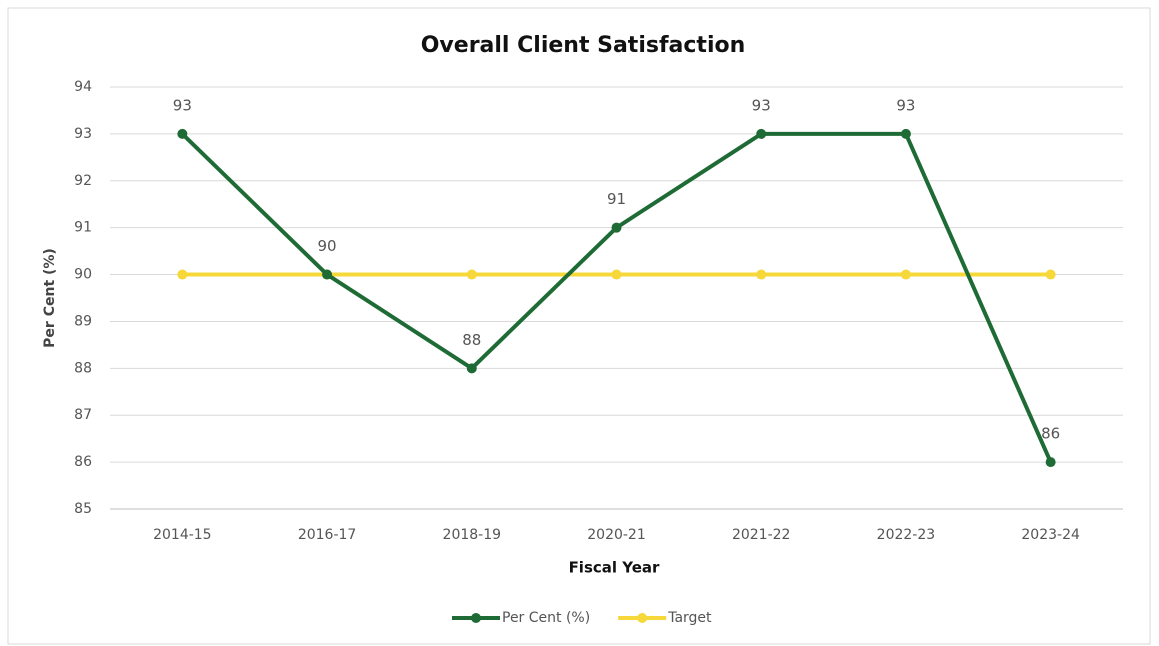 This screenshot has width=1159, height=646. What do you see at coordinates (761, 535) in the screenshot?
I see `x-tick-label: 2021-22` at bounding box center [761, 535].